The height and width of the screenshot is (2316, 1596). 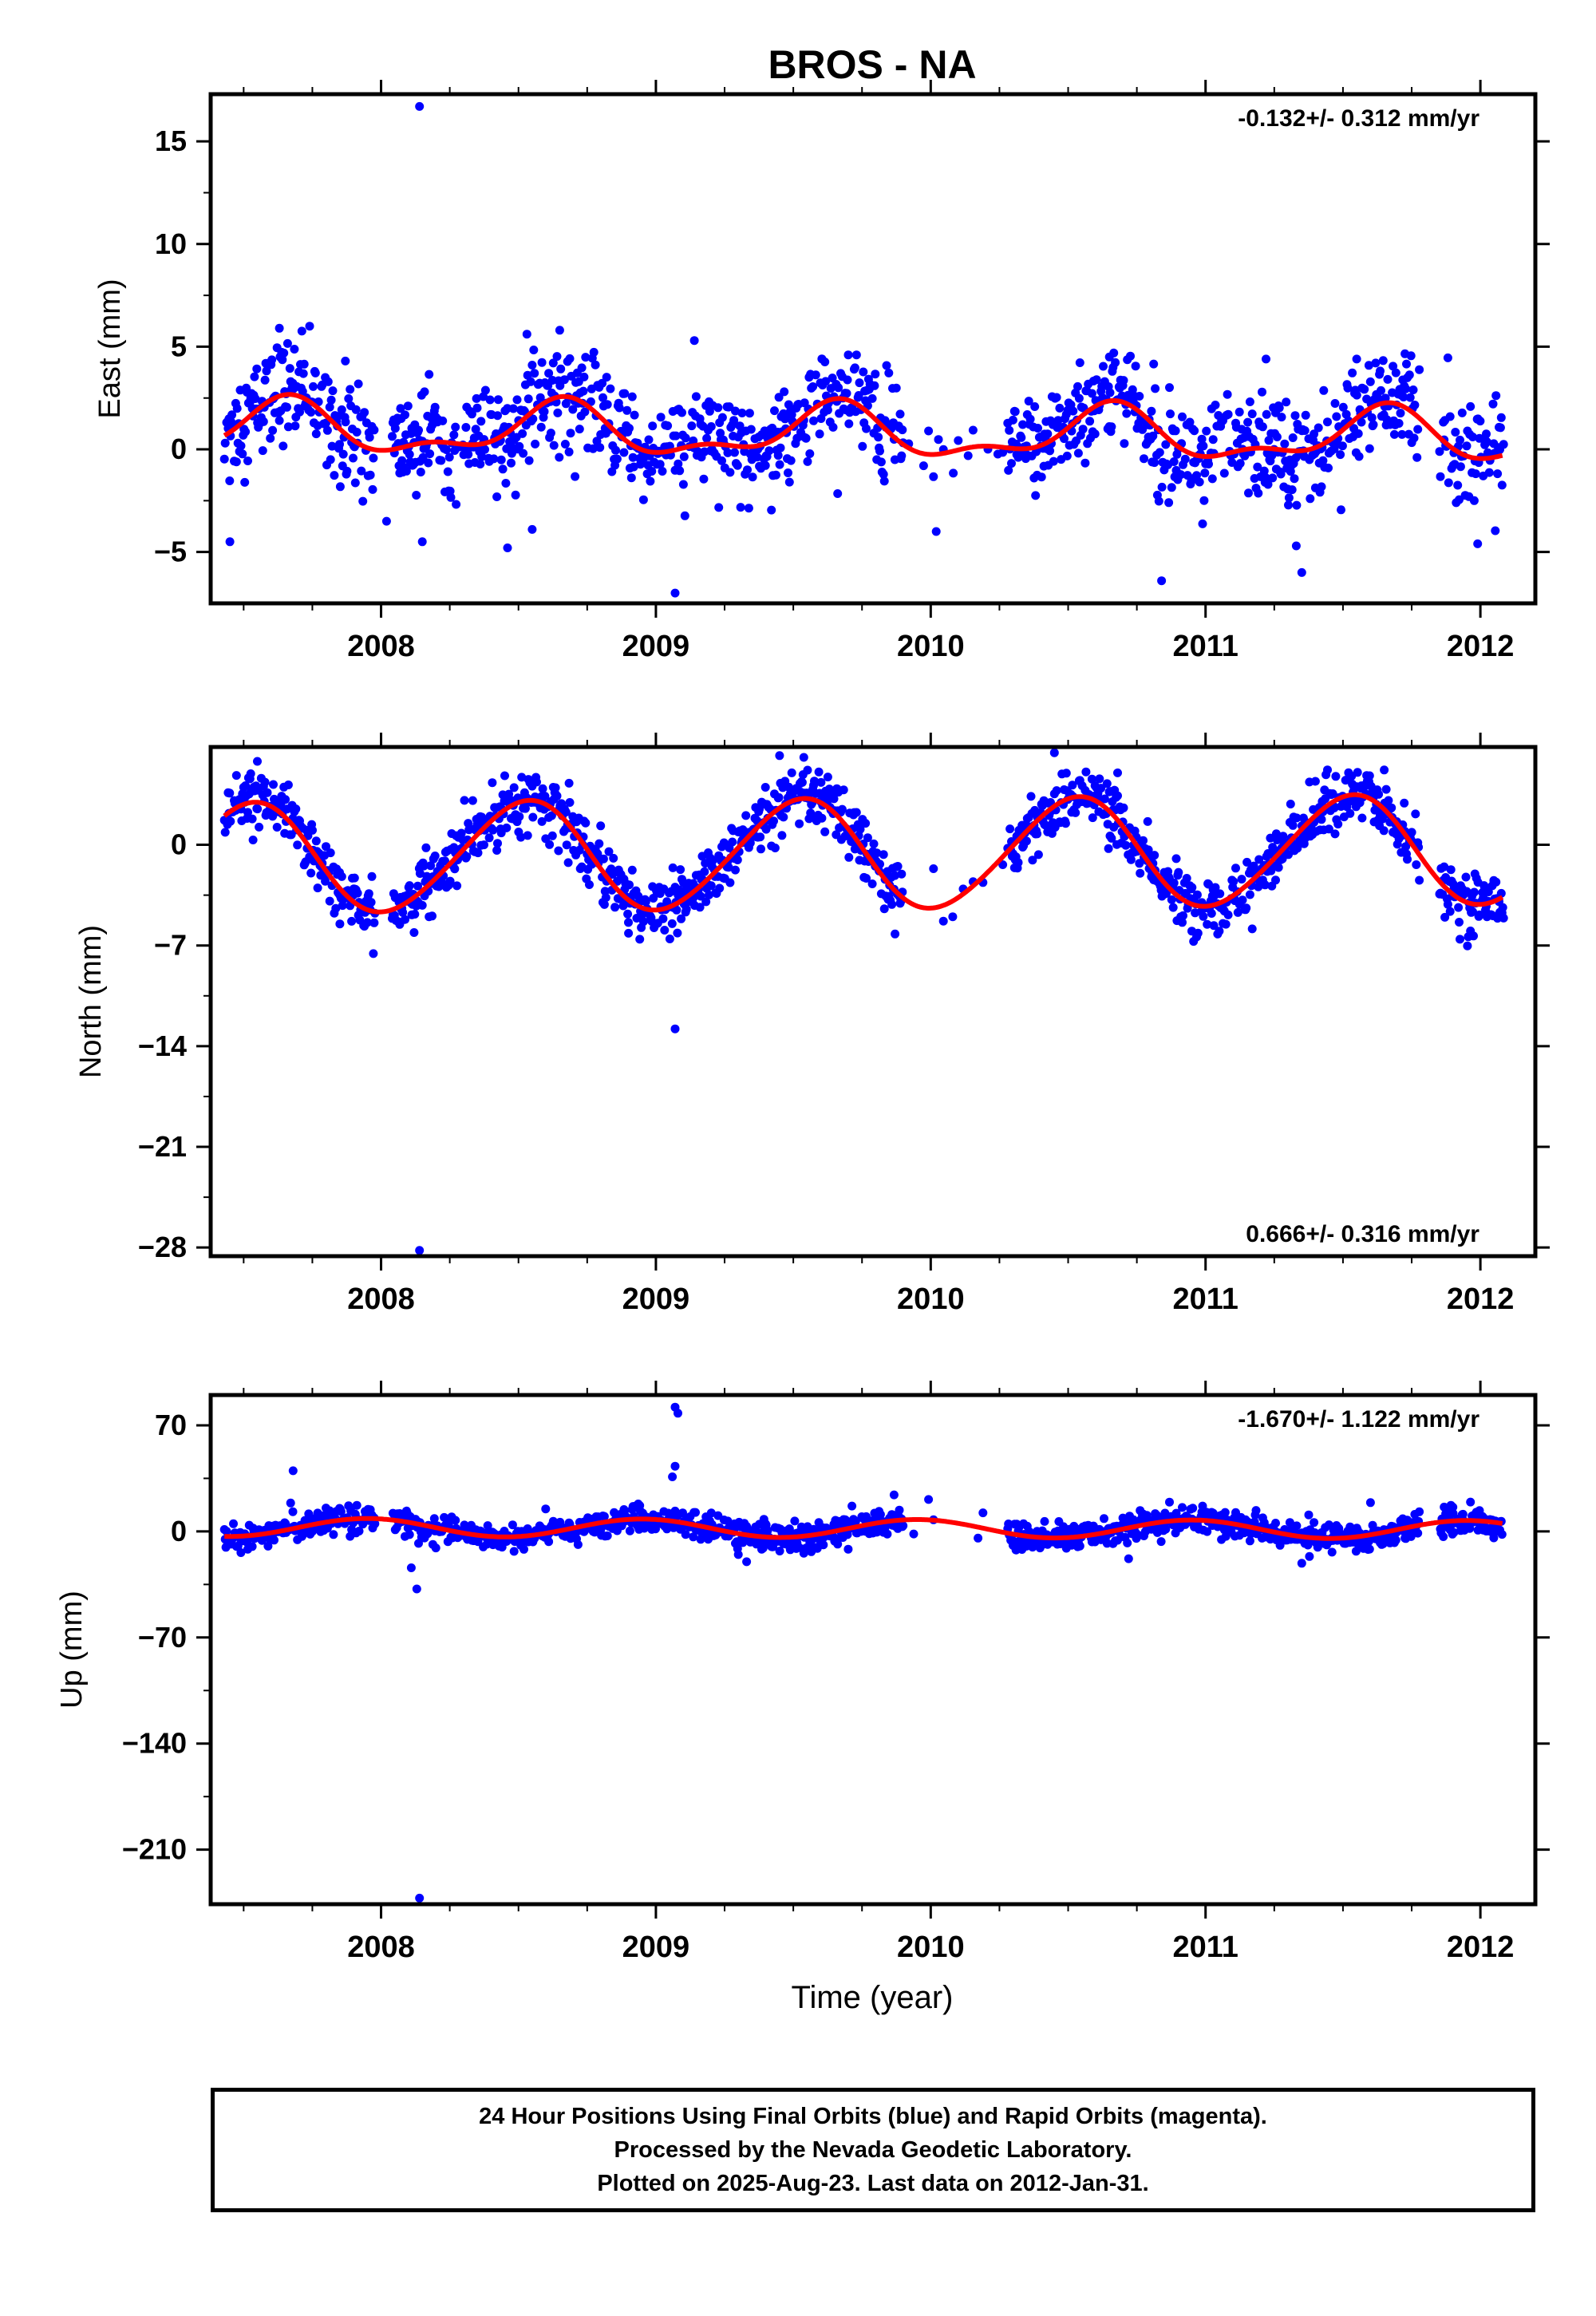 What do you see at coordinates (179, 346) in the screenshot?
I see `y-tick-label: 5` at bounding box center [179, 346].